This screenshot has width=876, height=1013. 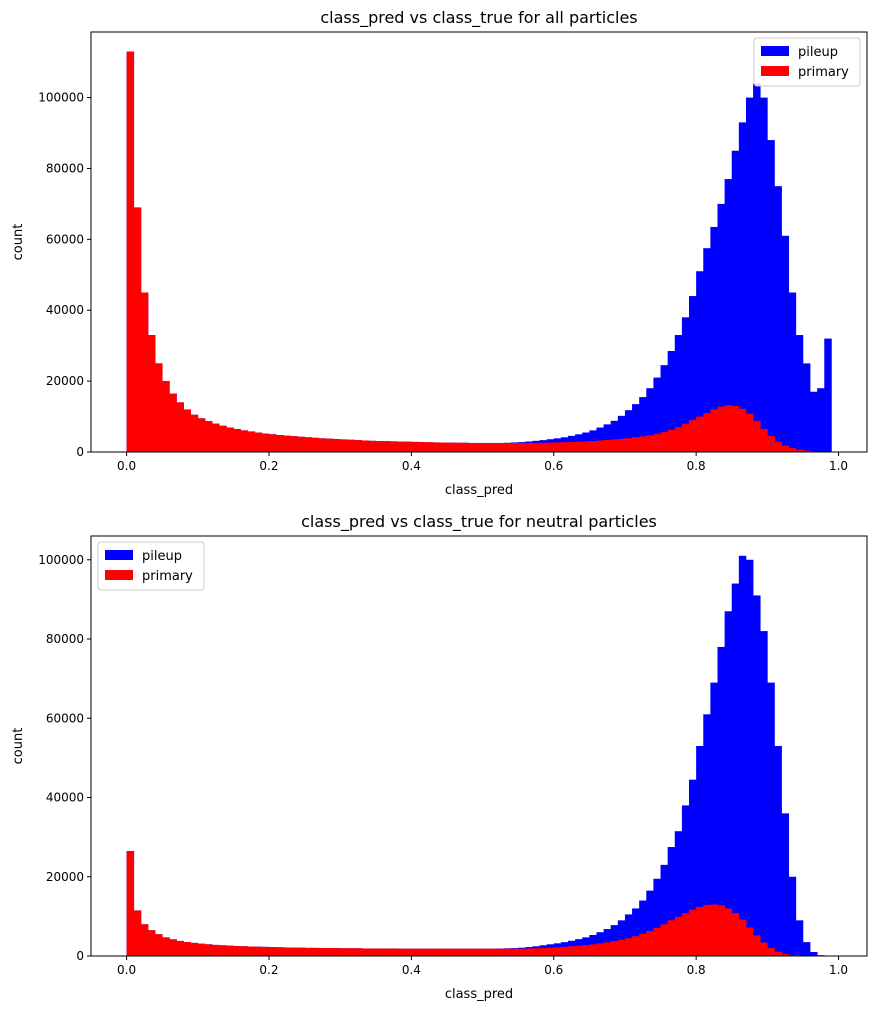 I want to click on y-tick-label: 20000, so click(x=65, y=877).